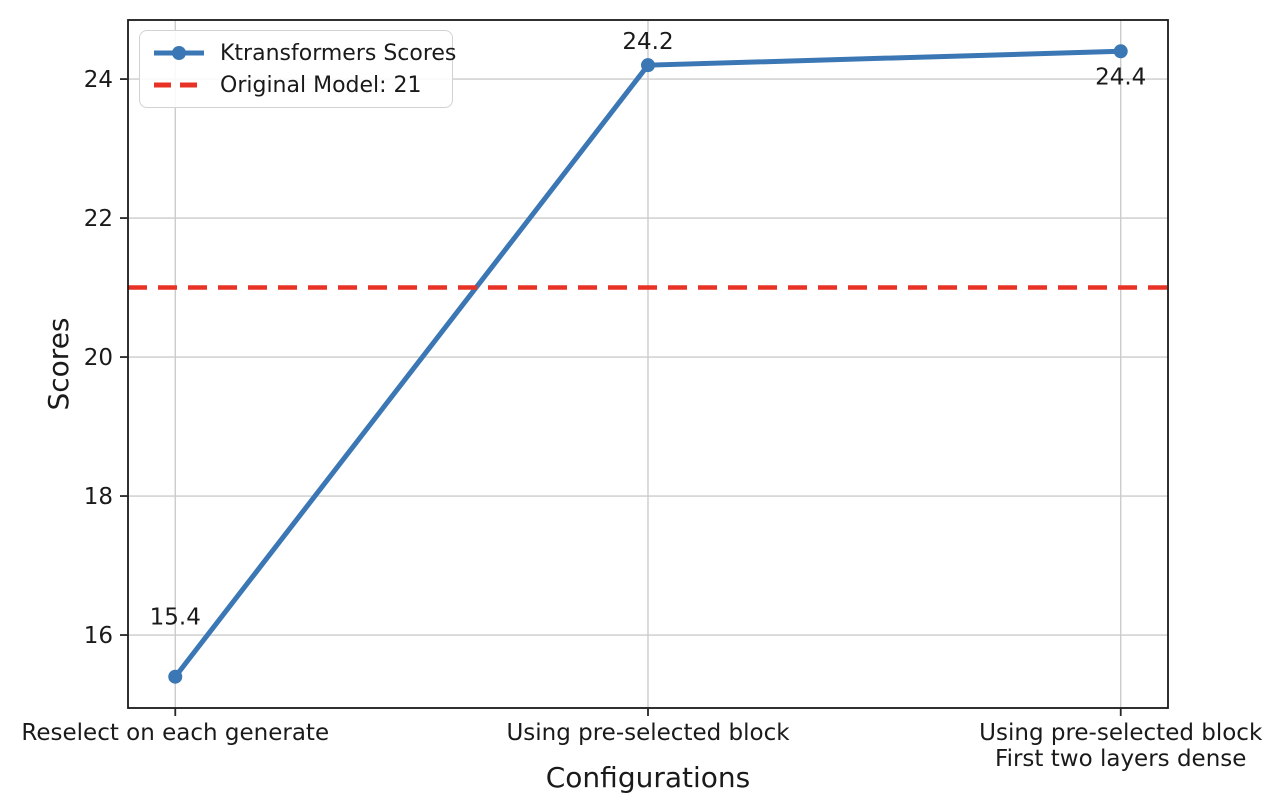  I want to click on x-tick-label-0: Reselect on each generate, so click(175, 733).